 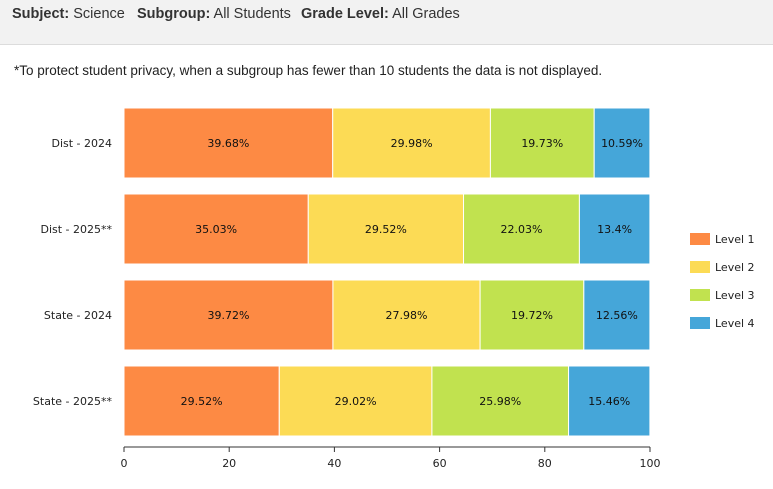 I want to click on data-label: 35.03%, so click(x=216, y=229).